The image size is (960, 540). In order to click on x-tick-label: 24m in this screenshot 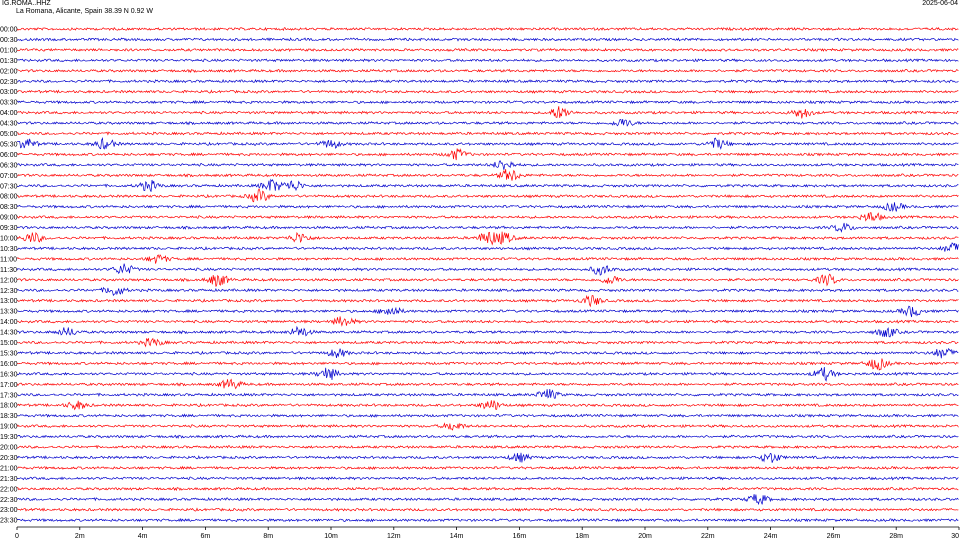, I will do `click(771, 536)`.